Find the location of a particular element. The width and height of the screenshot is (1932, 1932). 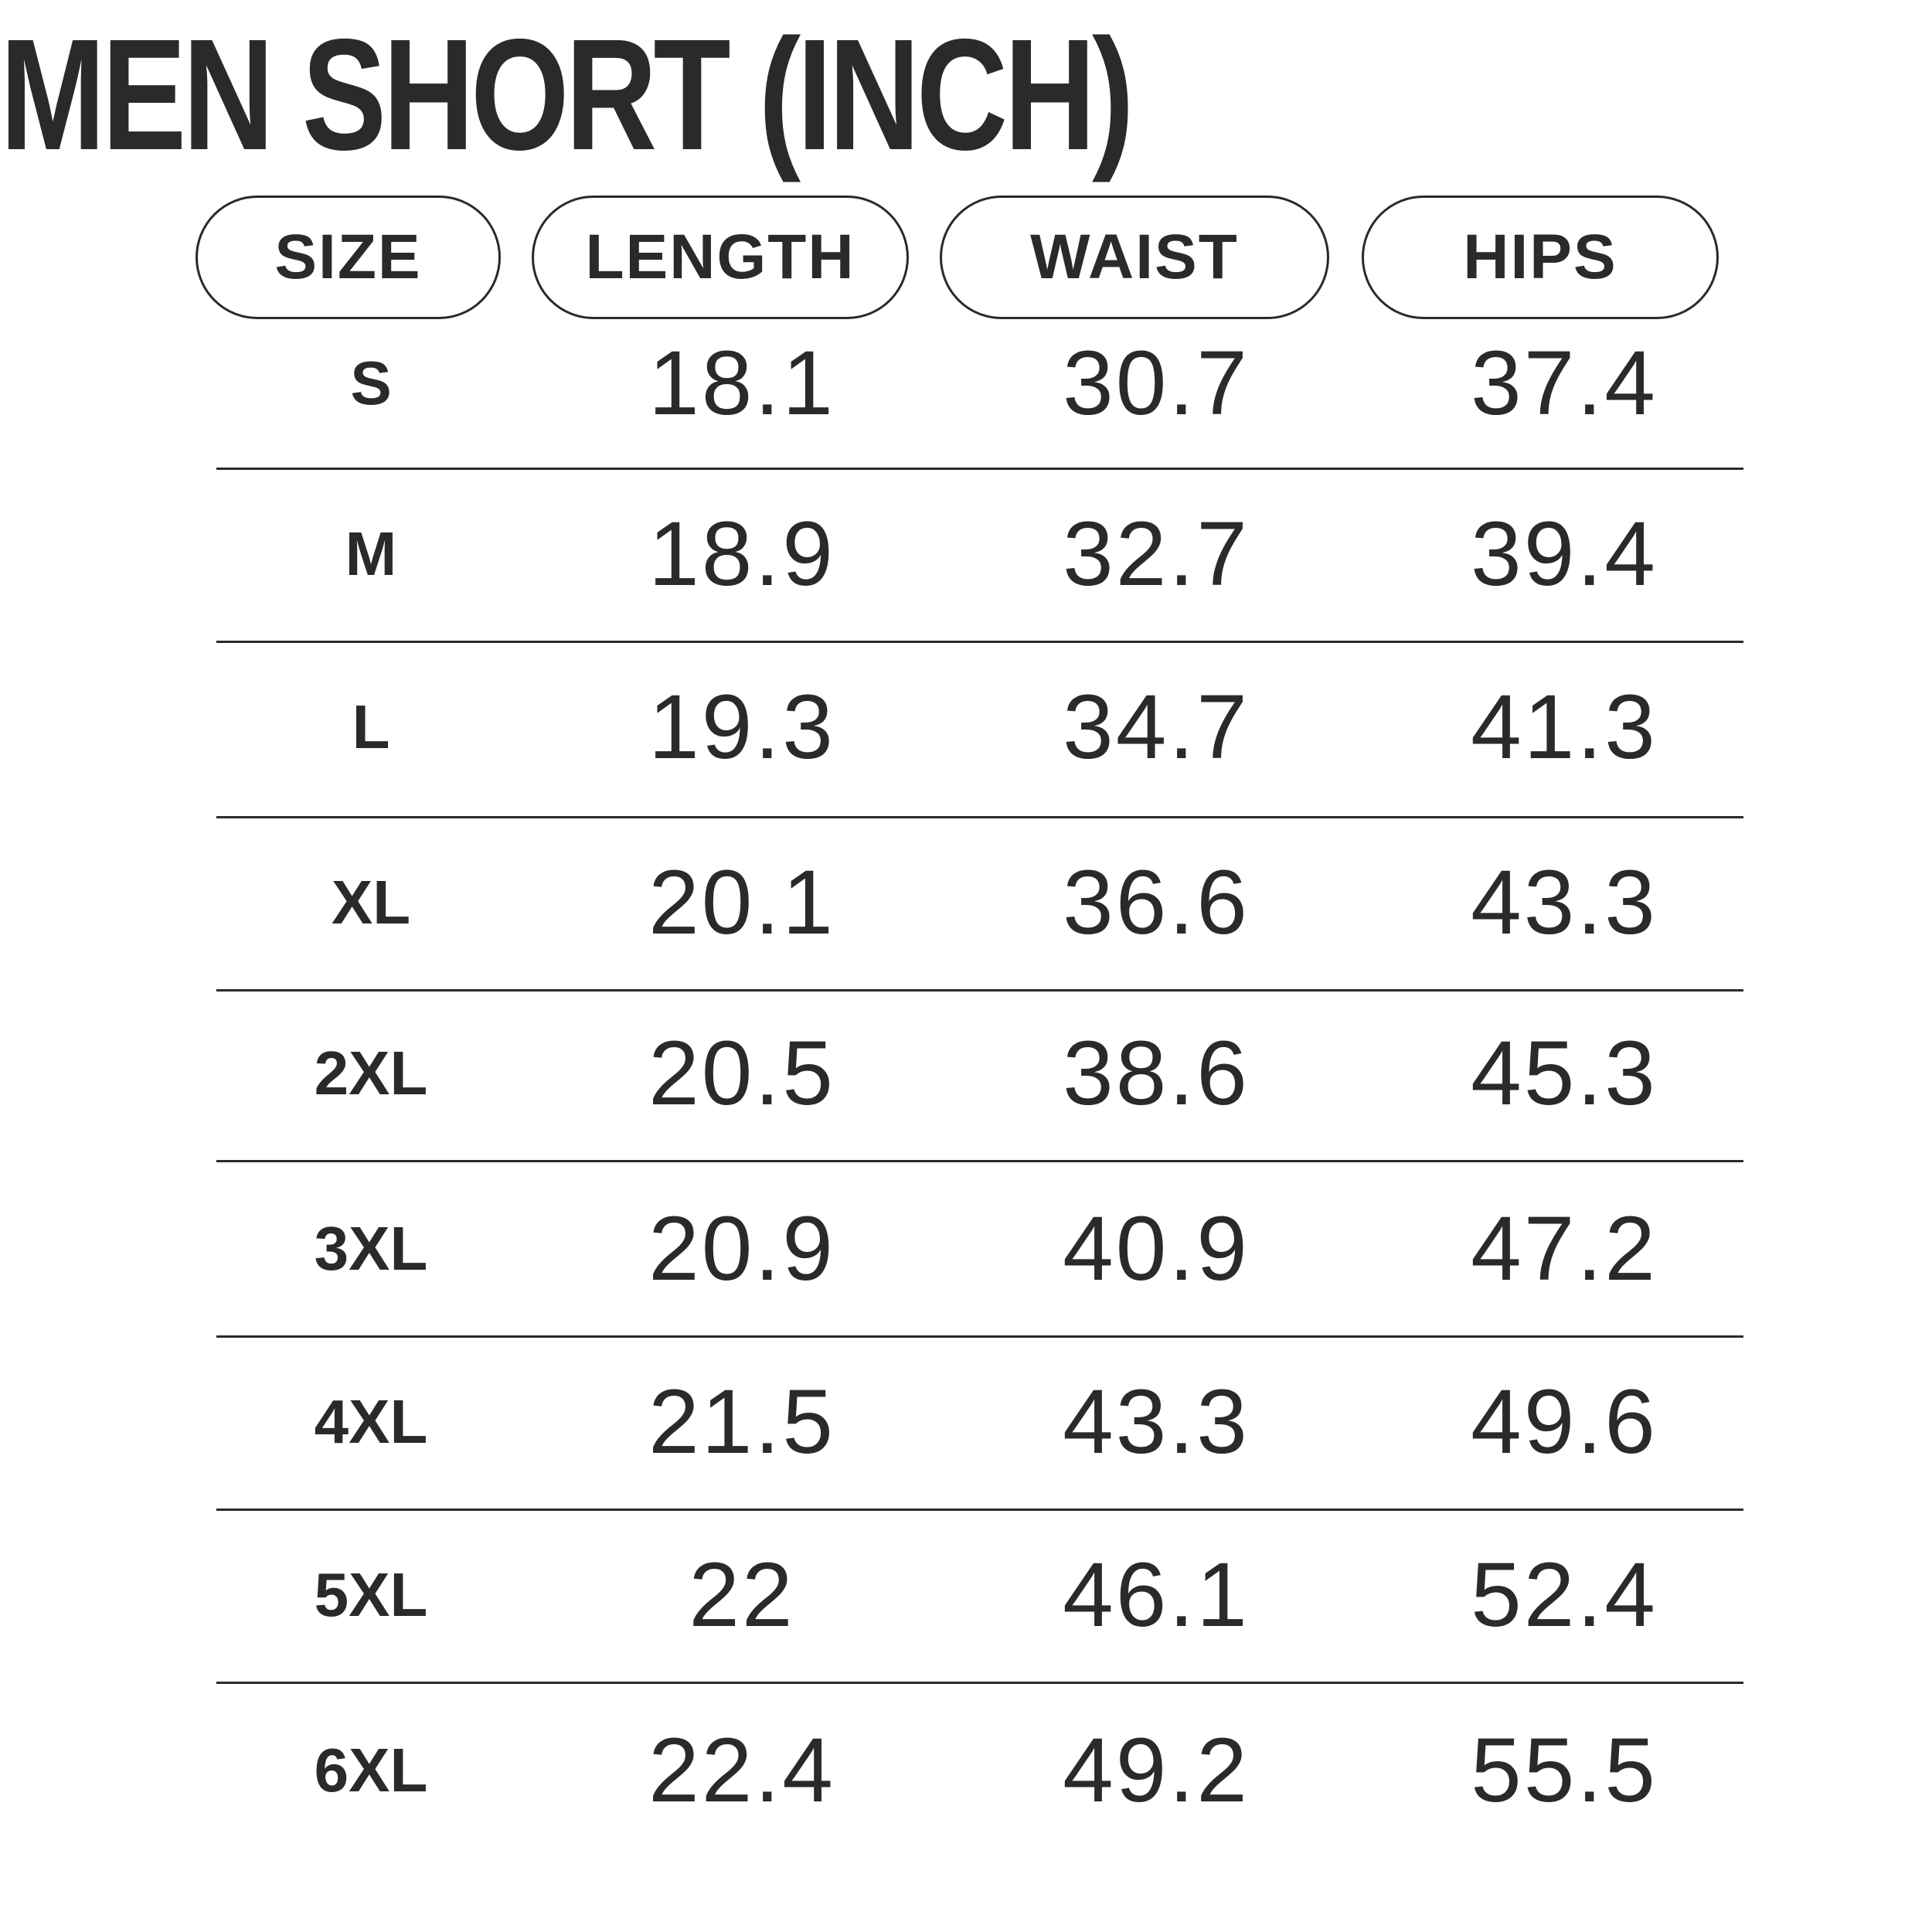

measurement-waist: 30.7 is located at coordinates (1156, 383).